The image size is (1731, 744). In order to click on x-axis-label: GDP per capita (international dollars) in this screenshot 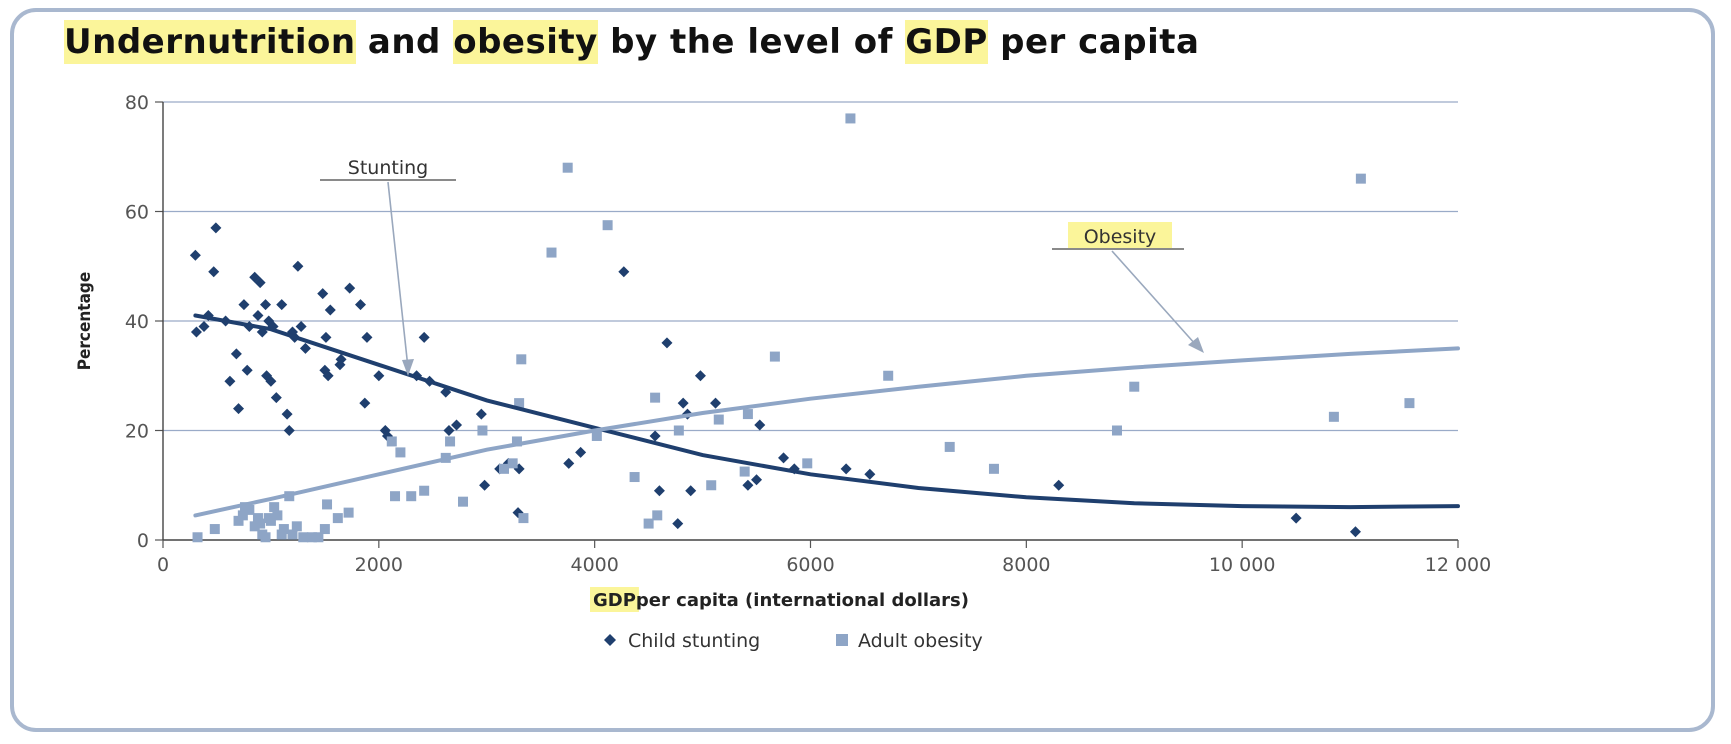, I will do `click(779, 599)`.